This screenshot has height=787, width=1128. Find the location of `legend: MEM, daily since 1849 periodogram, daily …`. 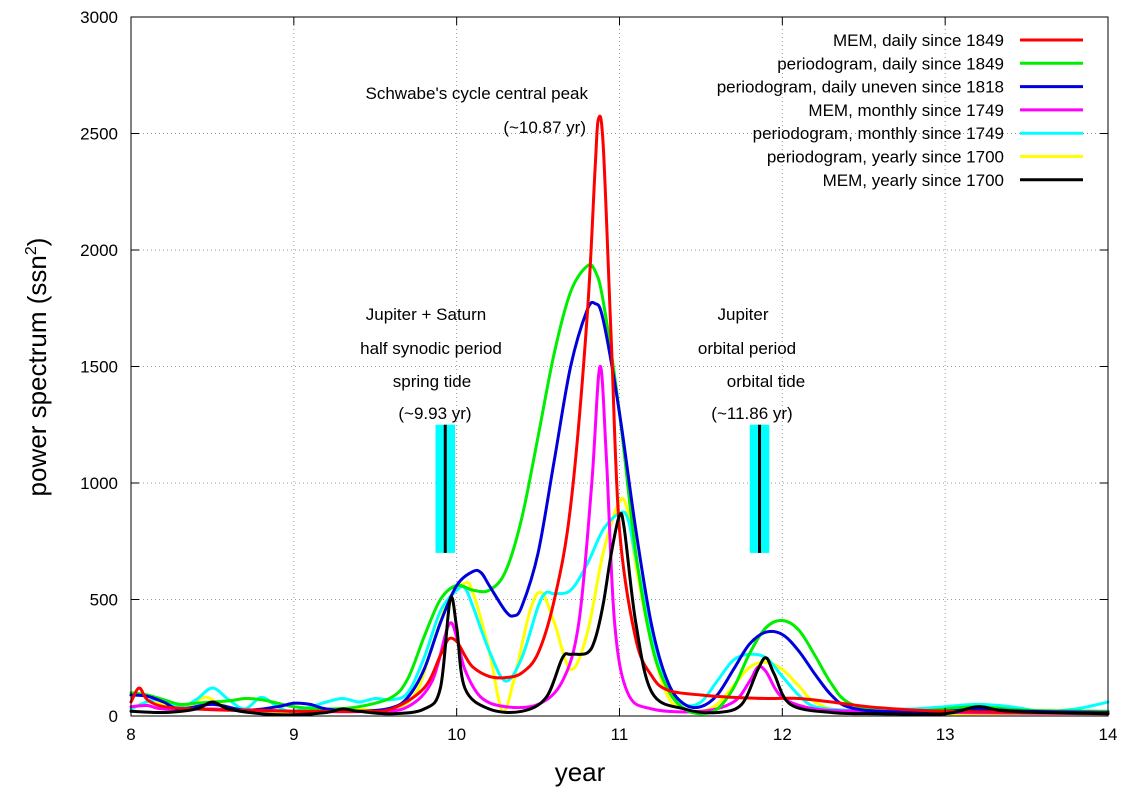

legend: MEM, daily since 1849 periodogram, daily … is located at coordinates (900, 110).